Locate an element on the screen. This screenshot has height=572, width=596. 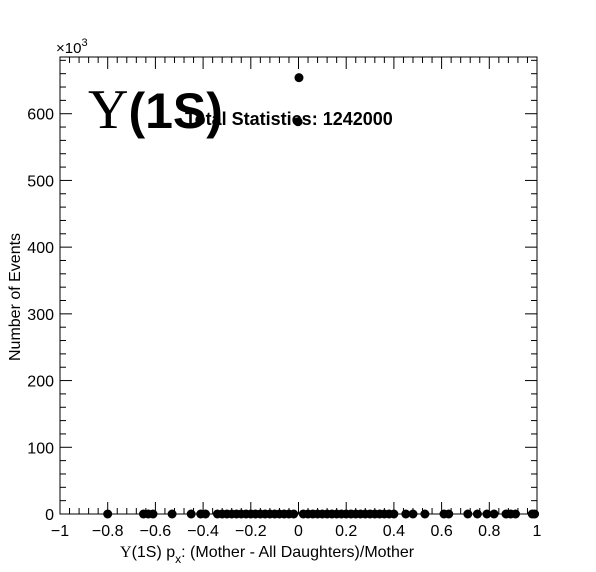
x-tick-label: −0.8 is located at coordinates (108, 531).